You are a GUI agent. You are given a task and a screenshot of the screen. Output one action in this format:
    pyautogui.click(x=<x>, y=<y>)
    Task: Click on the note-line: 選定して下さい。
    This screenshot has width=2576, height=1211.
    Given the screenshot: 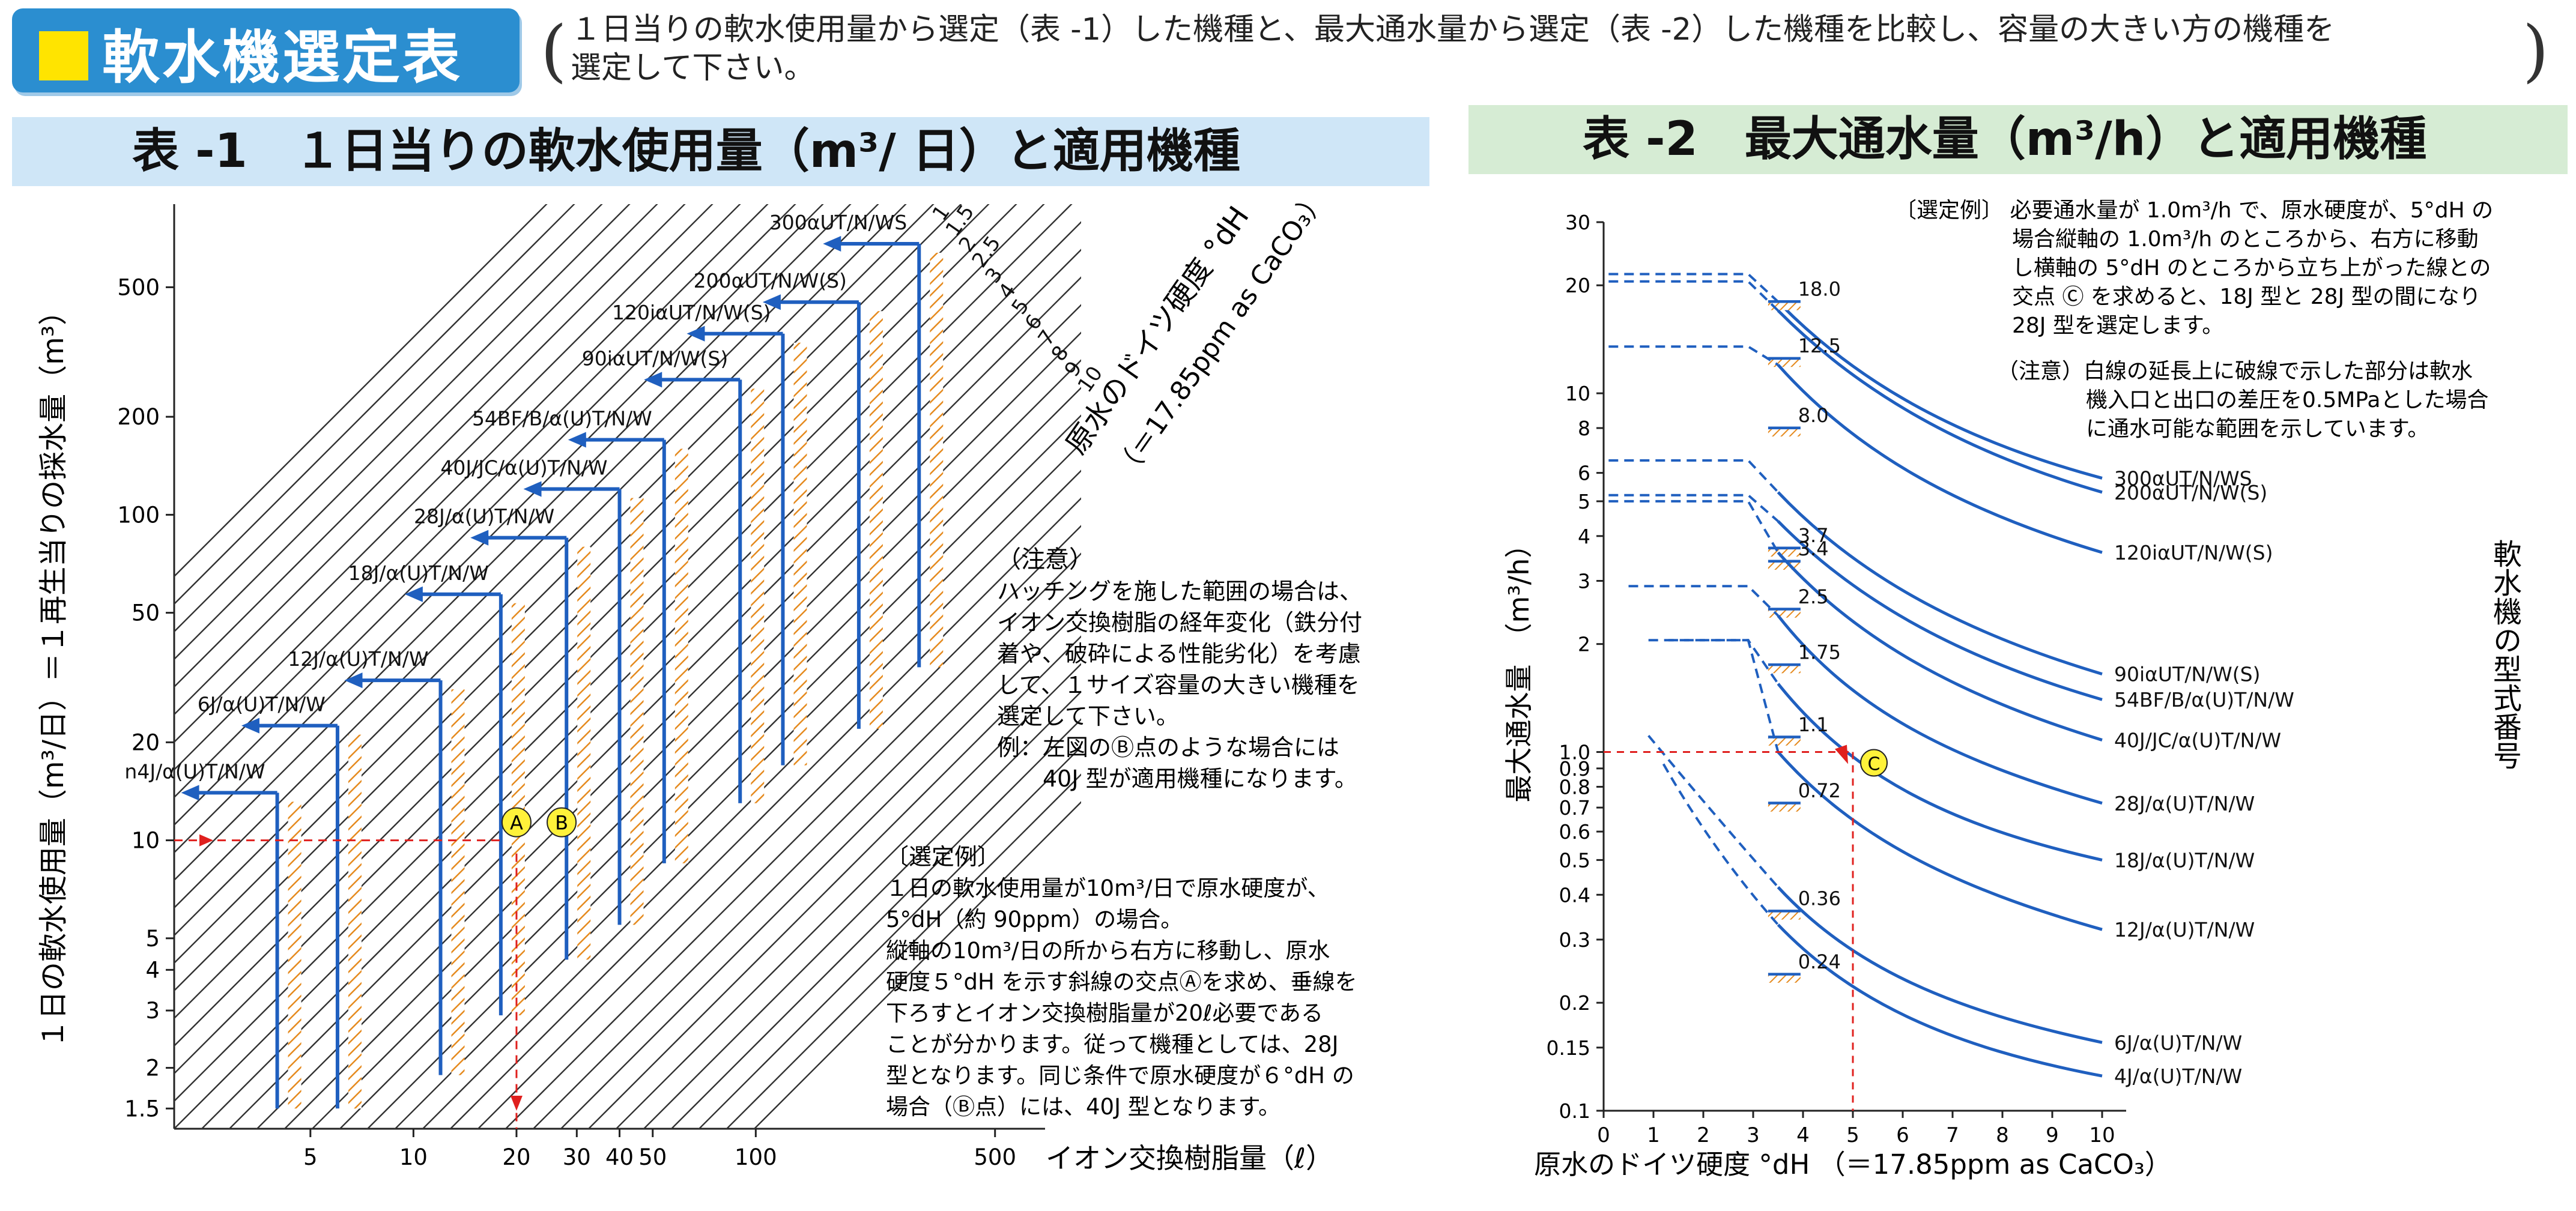 What is the action you would take?
    pyautogui.click(x=1088, y=716)
    